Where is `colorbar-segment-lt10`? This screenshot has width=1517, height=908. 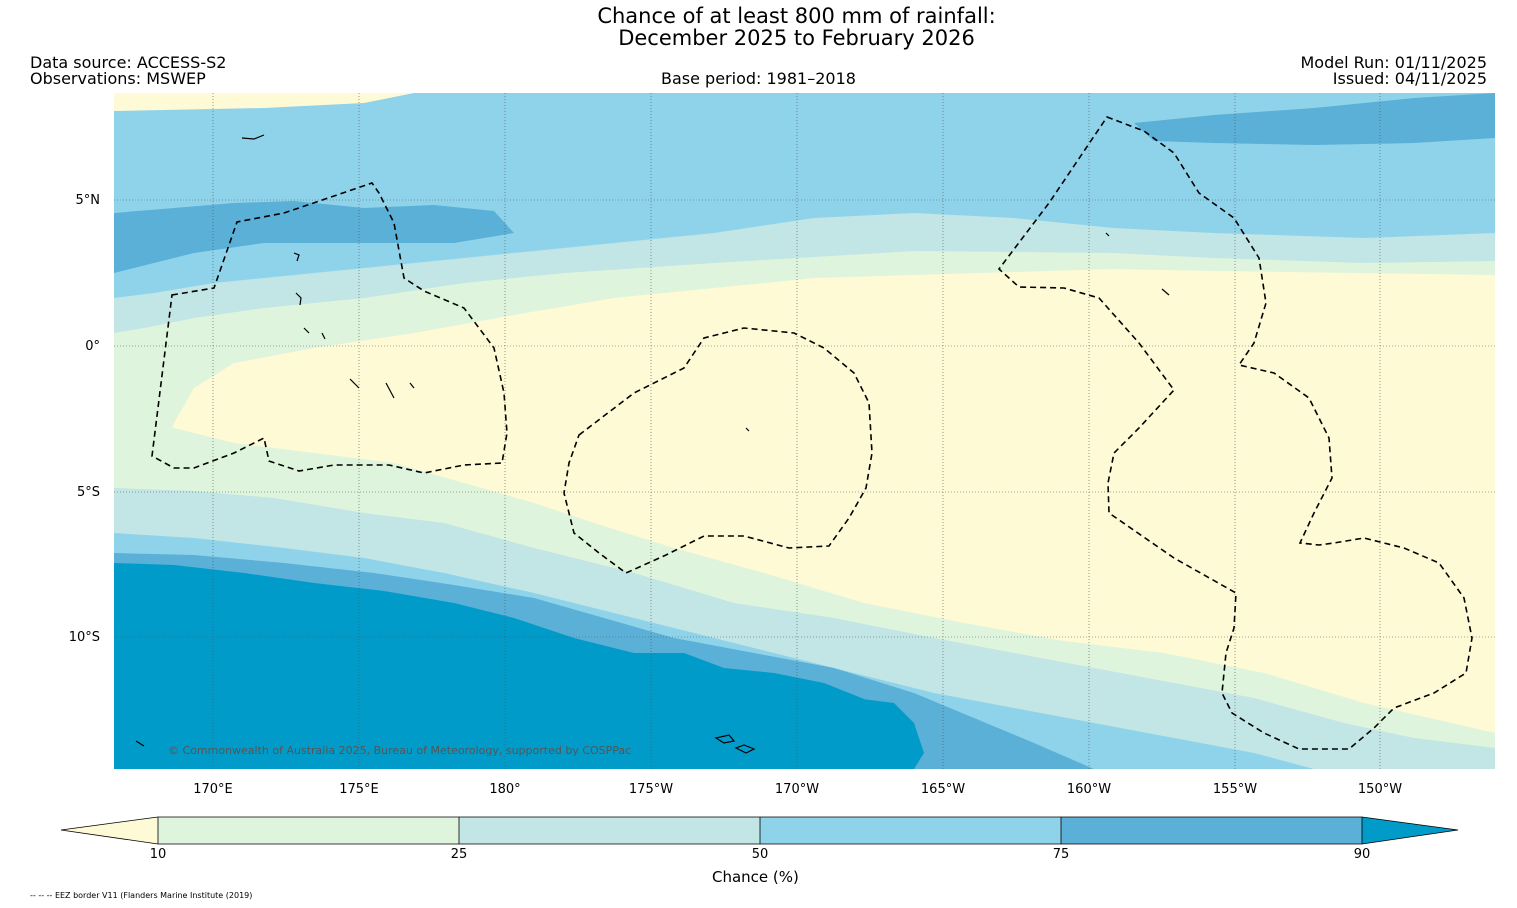 colorbar-segment-lt10 is located at coordinates (109, 830).